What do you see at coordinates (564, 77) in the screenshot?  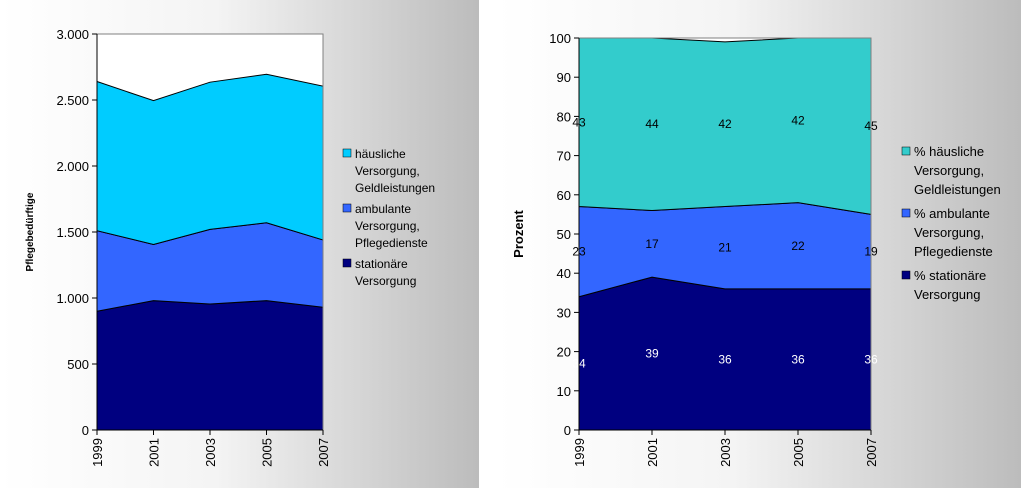 I see `y-tick-label: 90` at bounding box center [564, 77].